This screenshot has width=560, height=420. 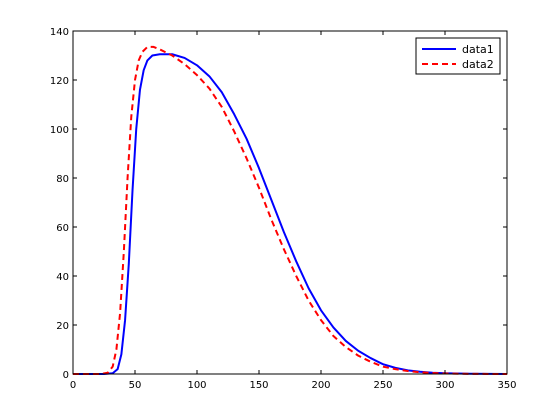 I want to click on y-tick-label: 60, so click(x=62, y=228).